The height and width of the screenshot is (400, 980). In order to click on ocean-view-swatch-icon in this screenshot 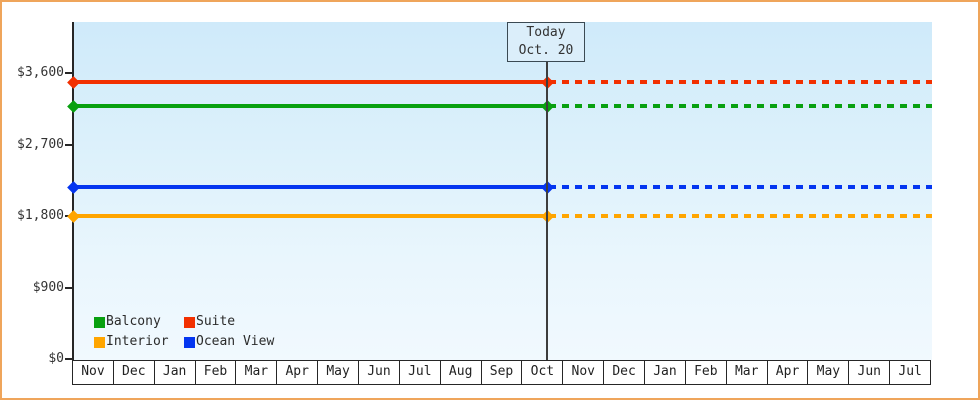, I will do `click(189, 342)`.